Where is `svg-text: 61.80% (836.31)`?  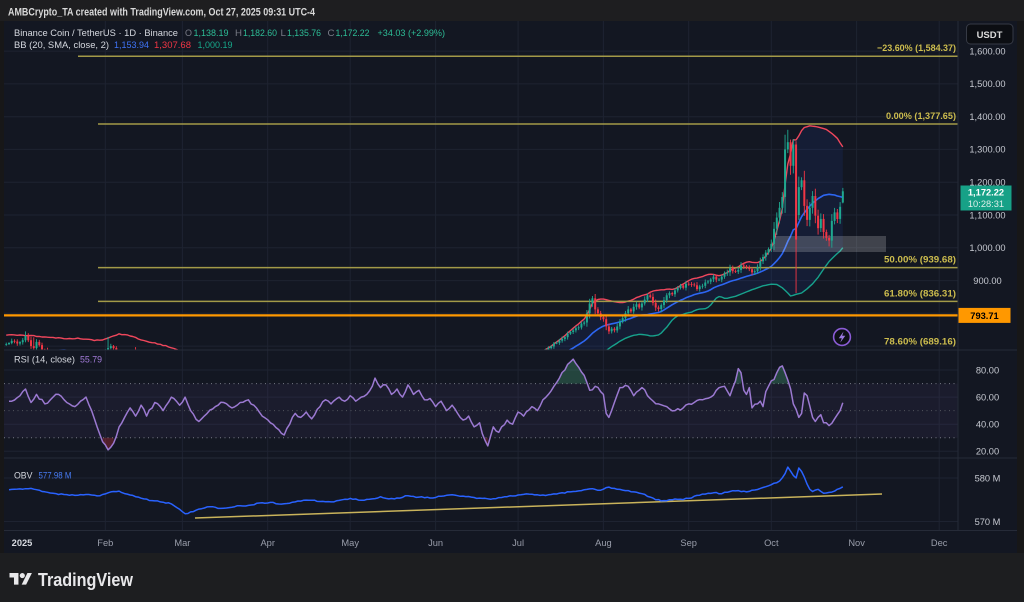 svg-text: 61.80% (836.31) is located at coordinates (920, 293).